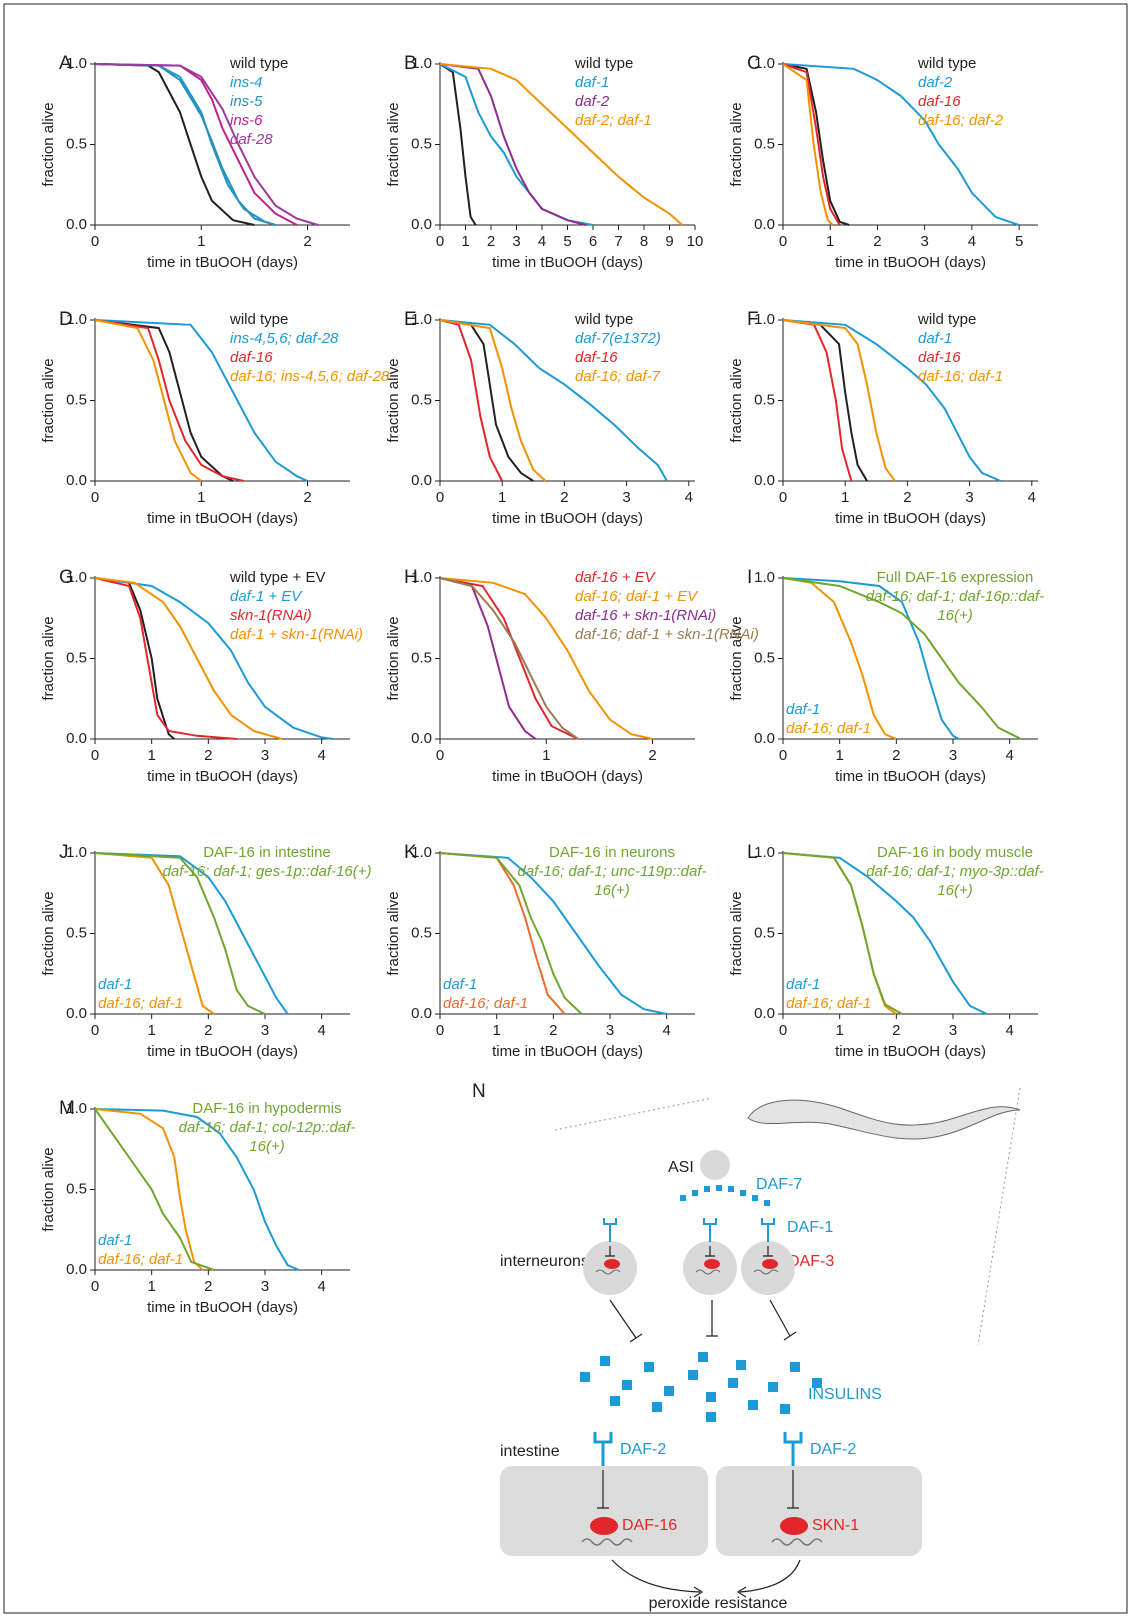  I want to click on legend-entry: ins-4, so click(246, 82).